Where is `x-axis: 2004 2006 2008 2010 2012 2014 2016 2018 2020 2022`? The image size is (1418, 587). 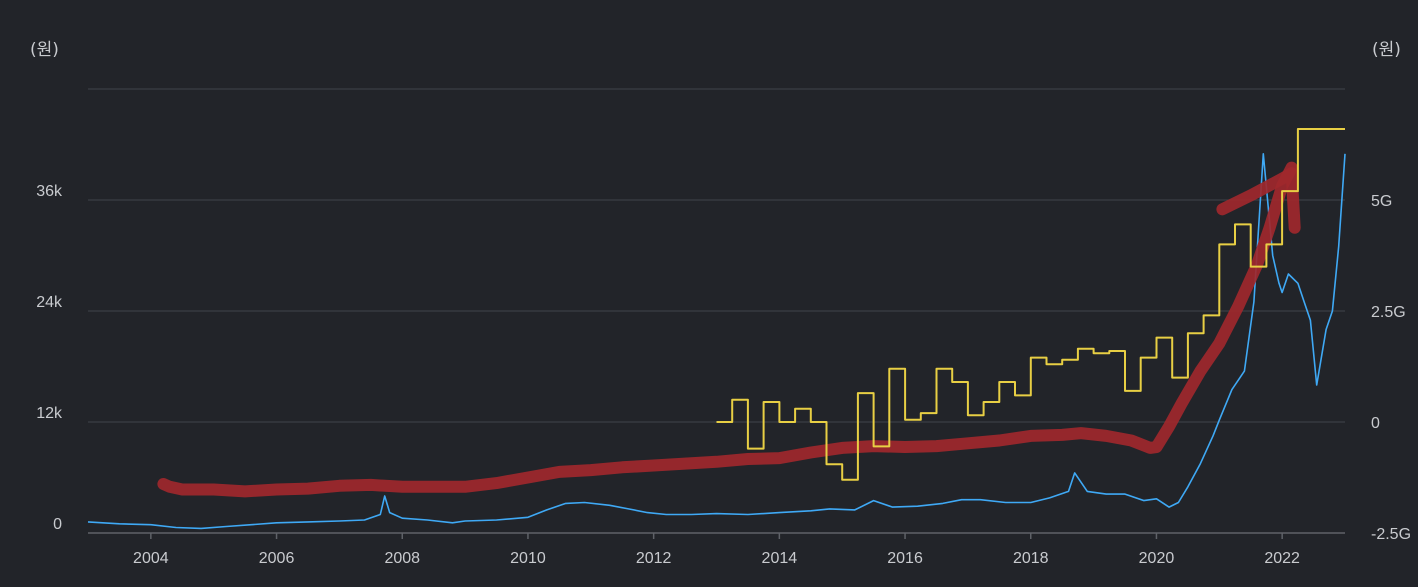
x-axis: 2004 2006 2008 2010 2012 2014 2016 2018 2020 2022 is located at coordinates (716, 550).